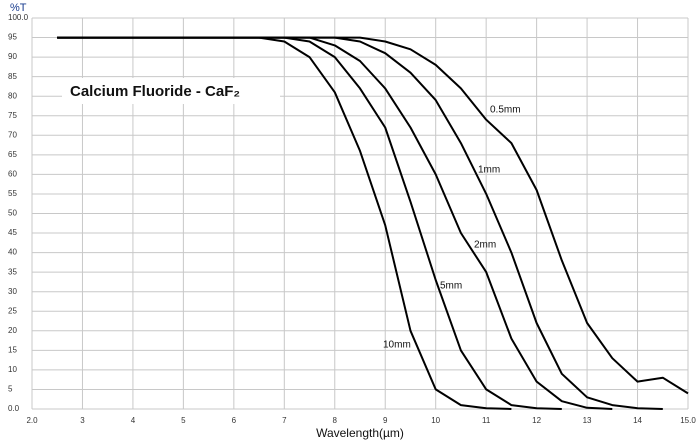 The height and width of the screenshot is (443, 700). What do you see at coordinates (12, 252) in the screenshot?
I see `y-tick-label: 40` at bounding box center [12, 252].